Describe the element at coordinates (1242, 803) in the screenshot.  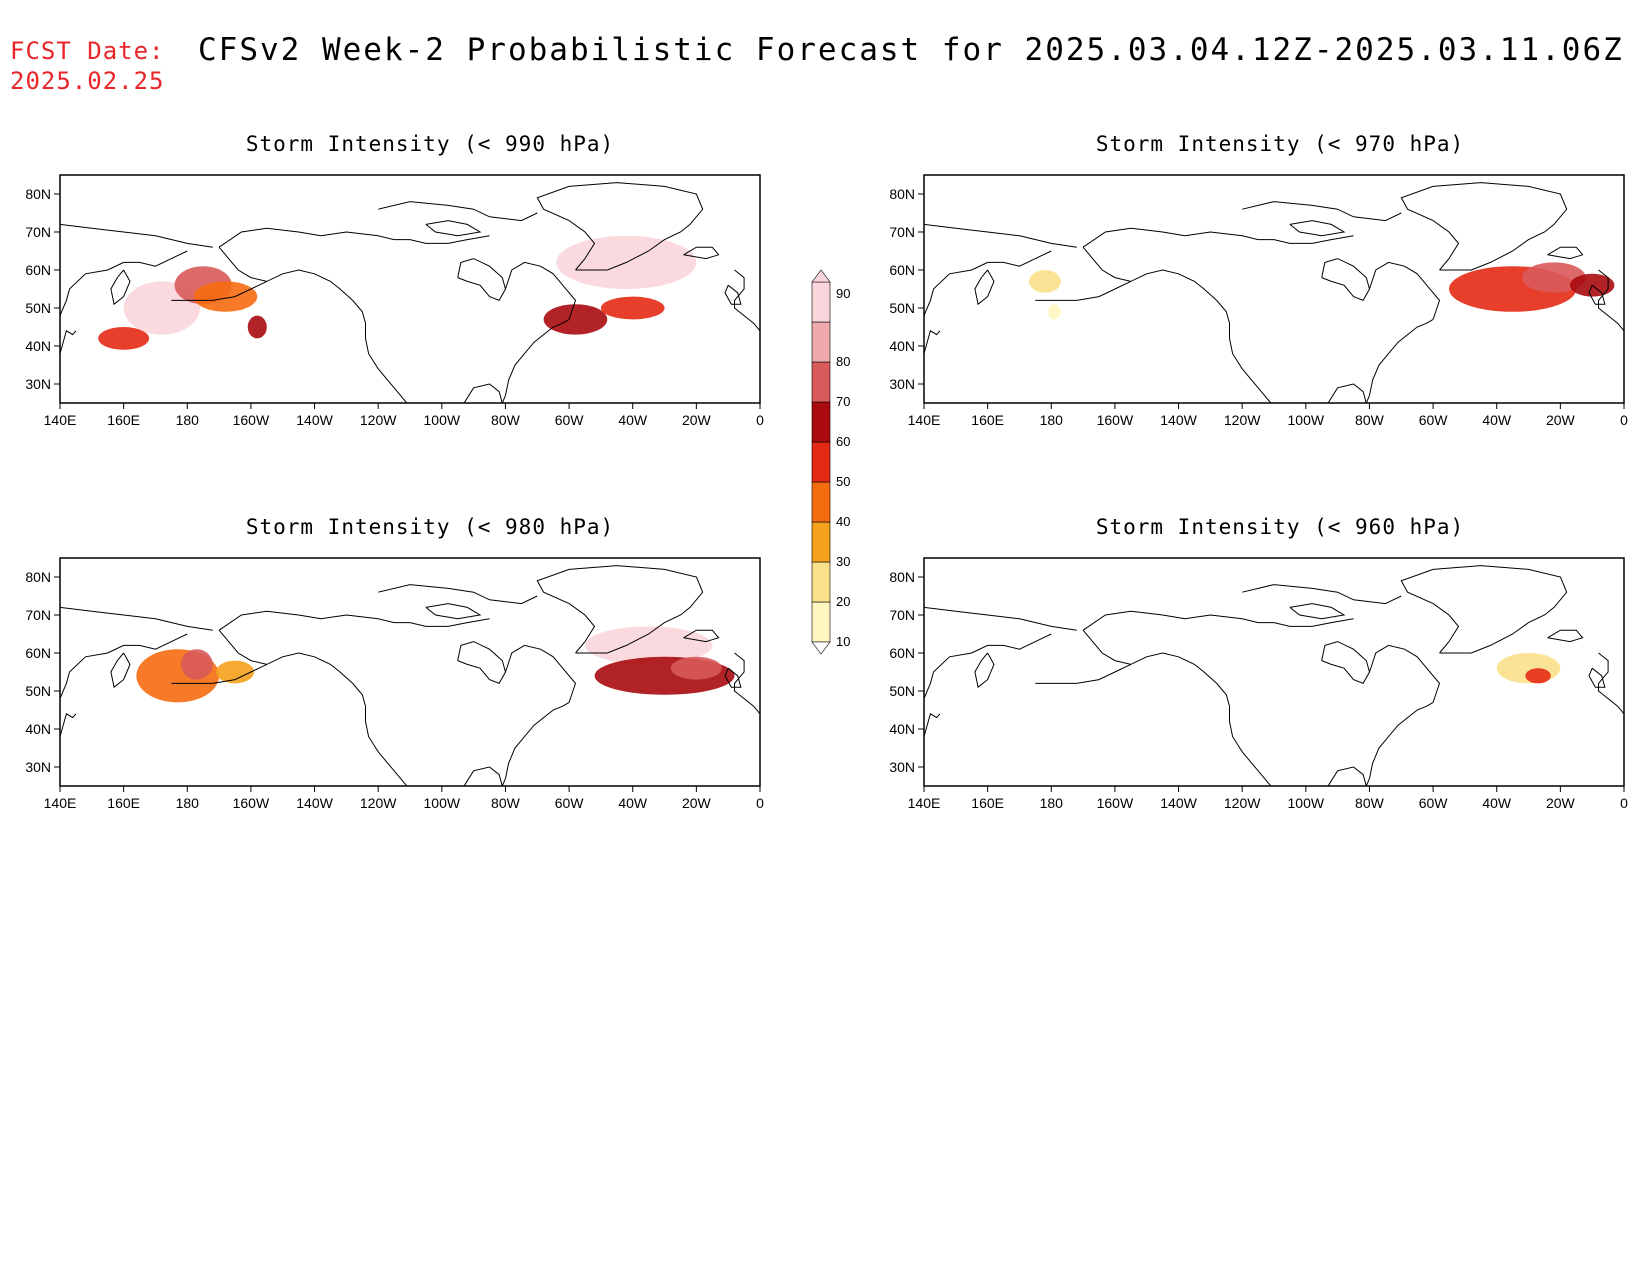
I see `lon-tick-label: 120W` at that location.